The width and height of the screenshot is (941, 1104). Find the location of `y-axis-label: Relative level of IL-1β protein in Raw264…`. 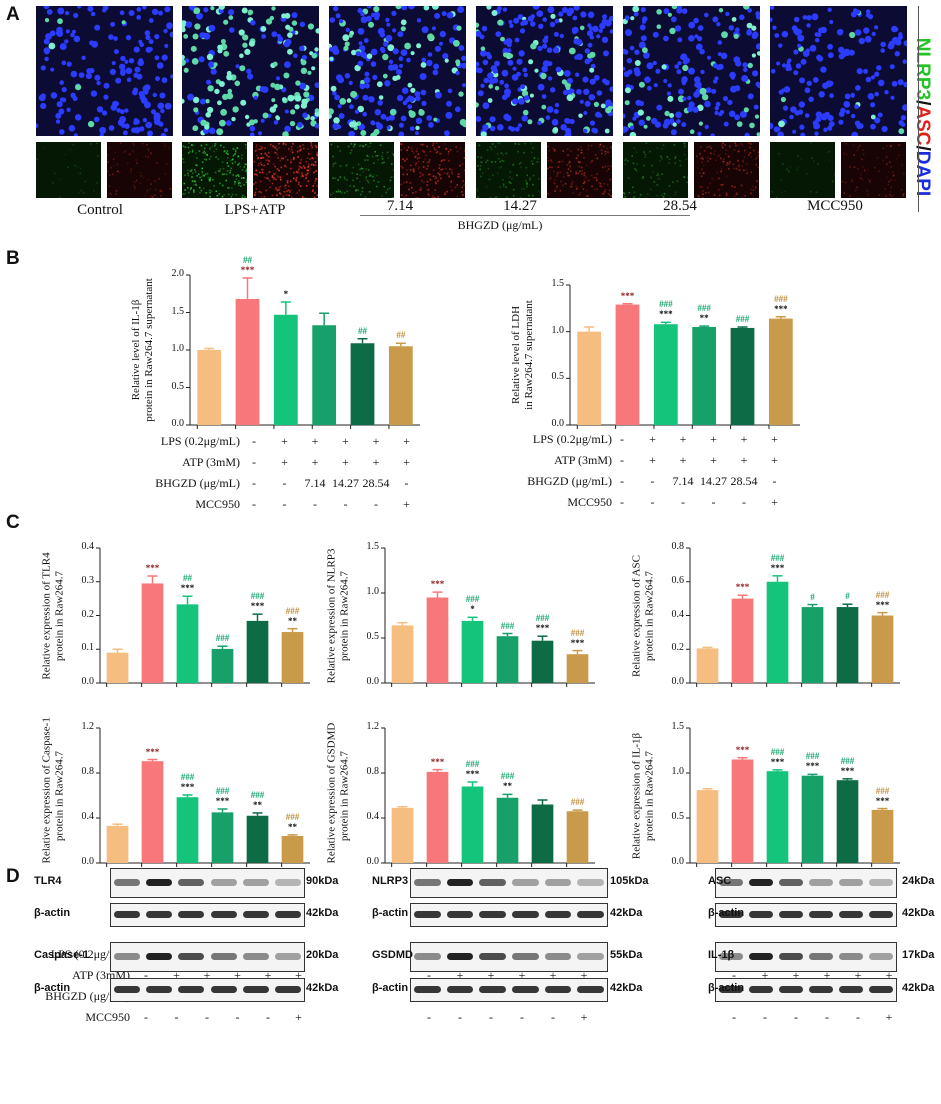

y-axis-label: Relative level of IL-1β protein in Raw264… is located at coordinates (143, 350).